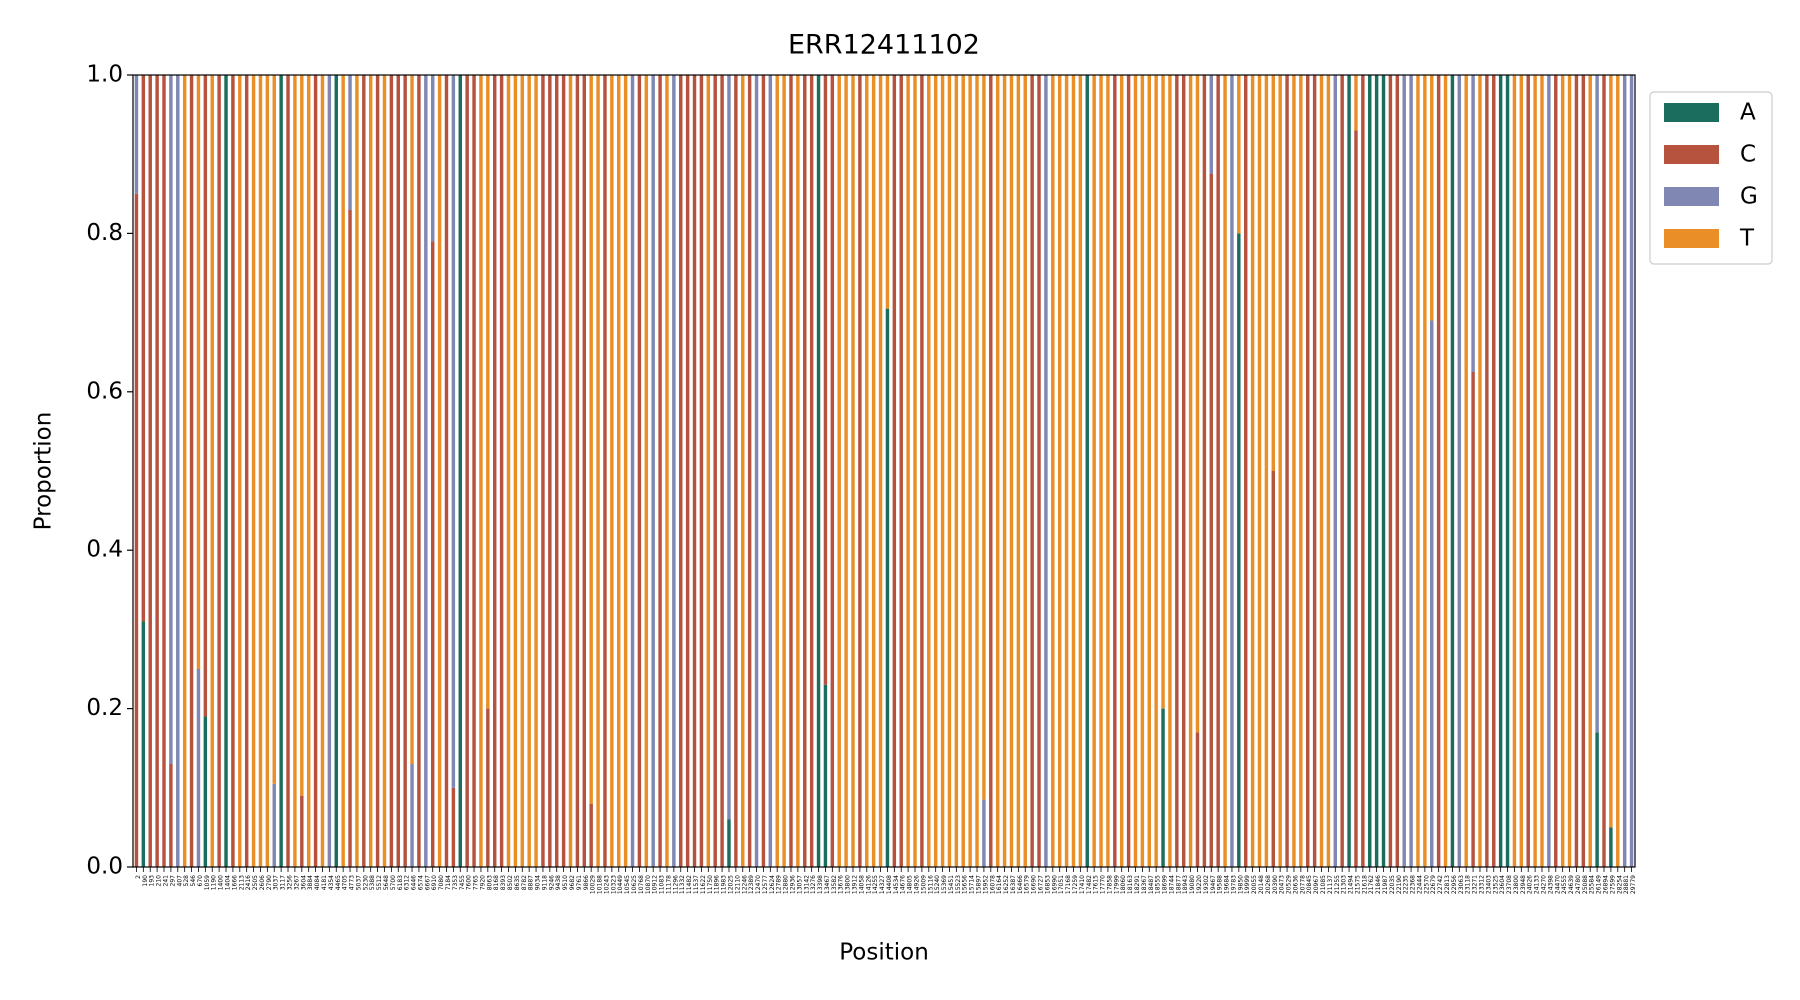  I want to click on x-tick-label: 9438, so click(558, 882).